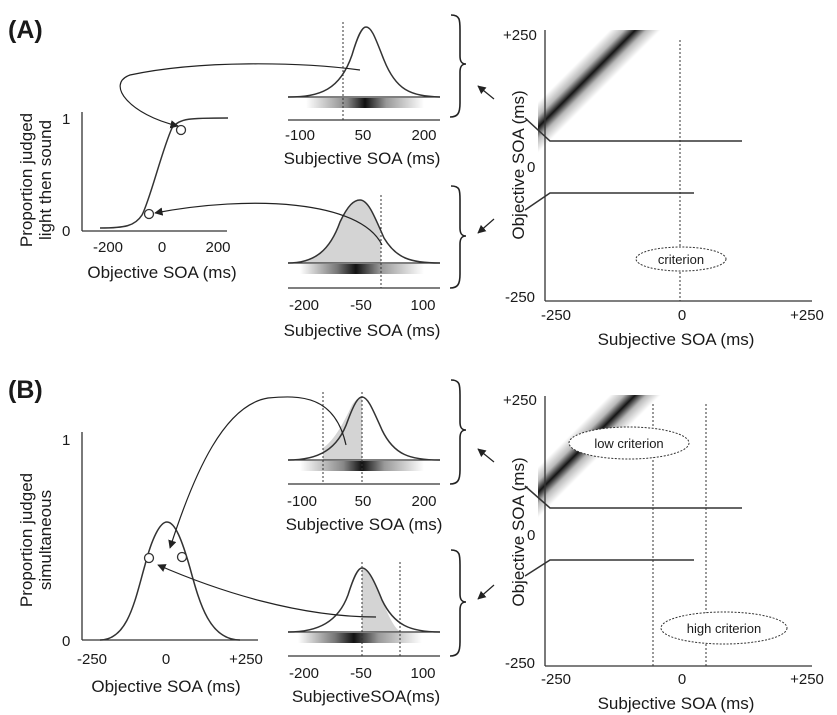  Describe the element at coordinates (268, 224) in the screenshot. I see `panel-a-arrow-low` at that location.